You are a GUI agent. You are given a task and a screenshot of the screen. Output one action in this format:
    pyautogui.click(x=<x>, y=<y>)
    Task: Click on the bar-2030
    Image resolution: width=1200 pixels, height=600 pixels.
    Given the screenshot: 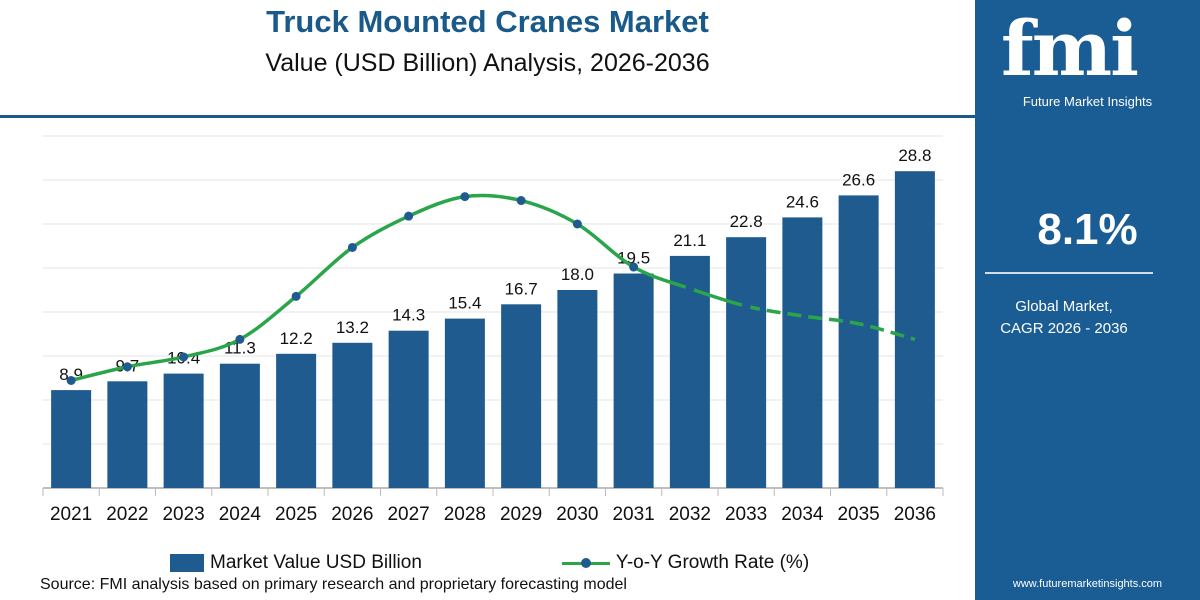 What is the action you would take?
    pyautogui.click(x=577, y=389)
    